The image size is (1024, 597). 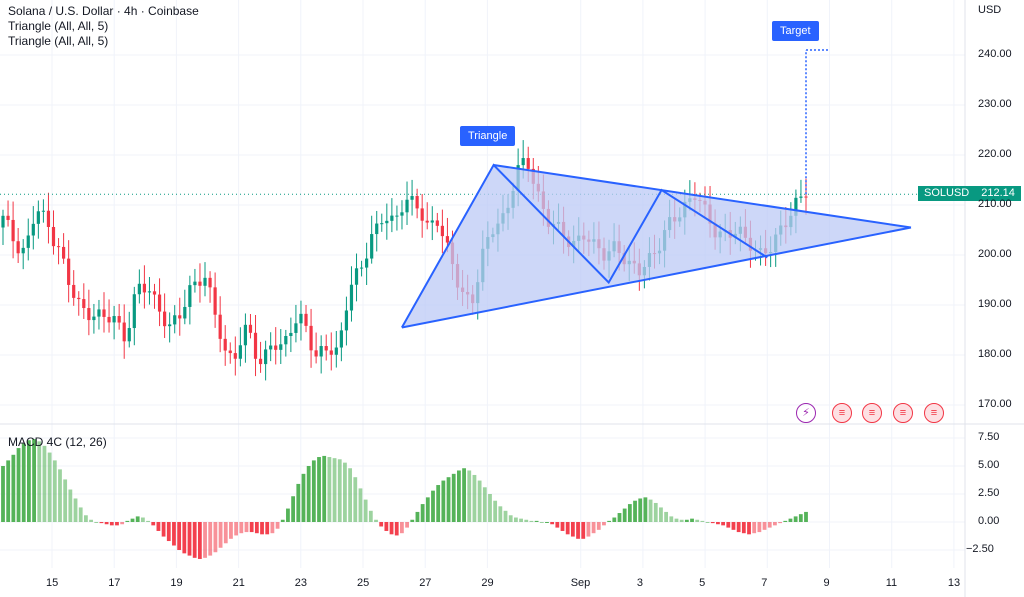 What do you see at coordinates (57, 442) in the screenshot?
I see `macd-indicator-label: MACD 4C (12, 26)` at bounding box center [57, 442].